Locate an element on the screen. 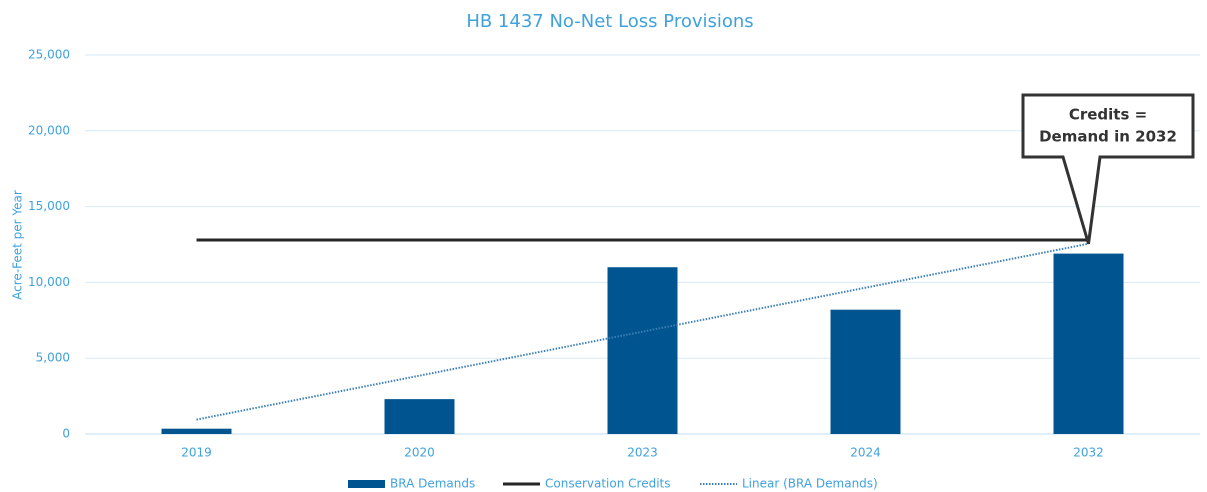  y-tick-label: 20,000 is located at coordinates (49, 130).